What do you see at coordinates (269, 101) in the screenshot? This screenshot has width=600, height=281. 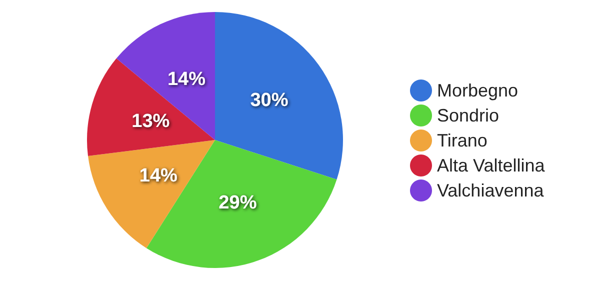 I see `data-label: 30%` at bounding box center [269, 101].